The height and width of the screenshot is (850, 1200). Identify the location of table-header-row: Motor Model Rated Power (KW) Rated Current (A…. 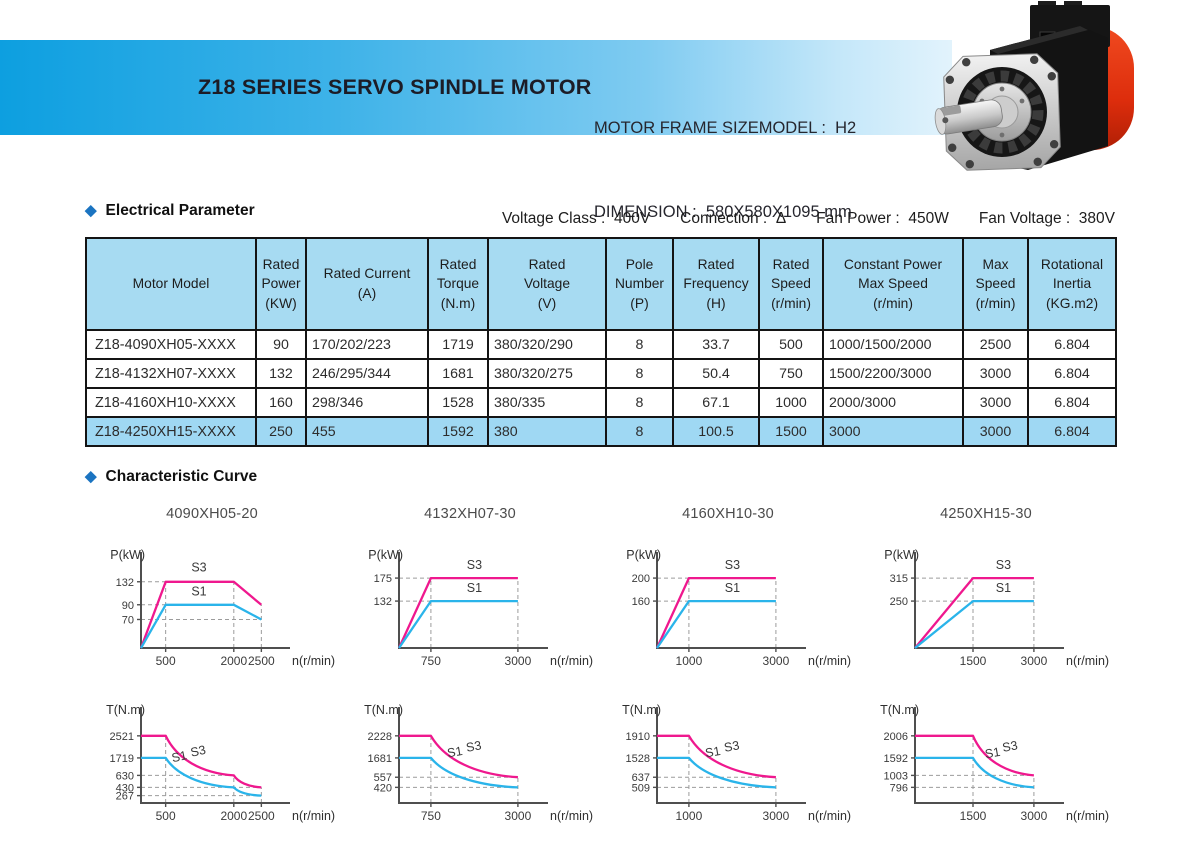
(601, 284).